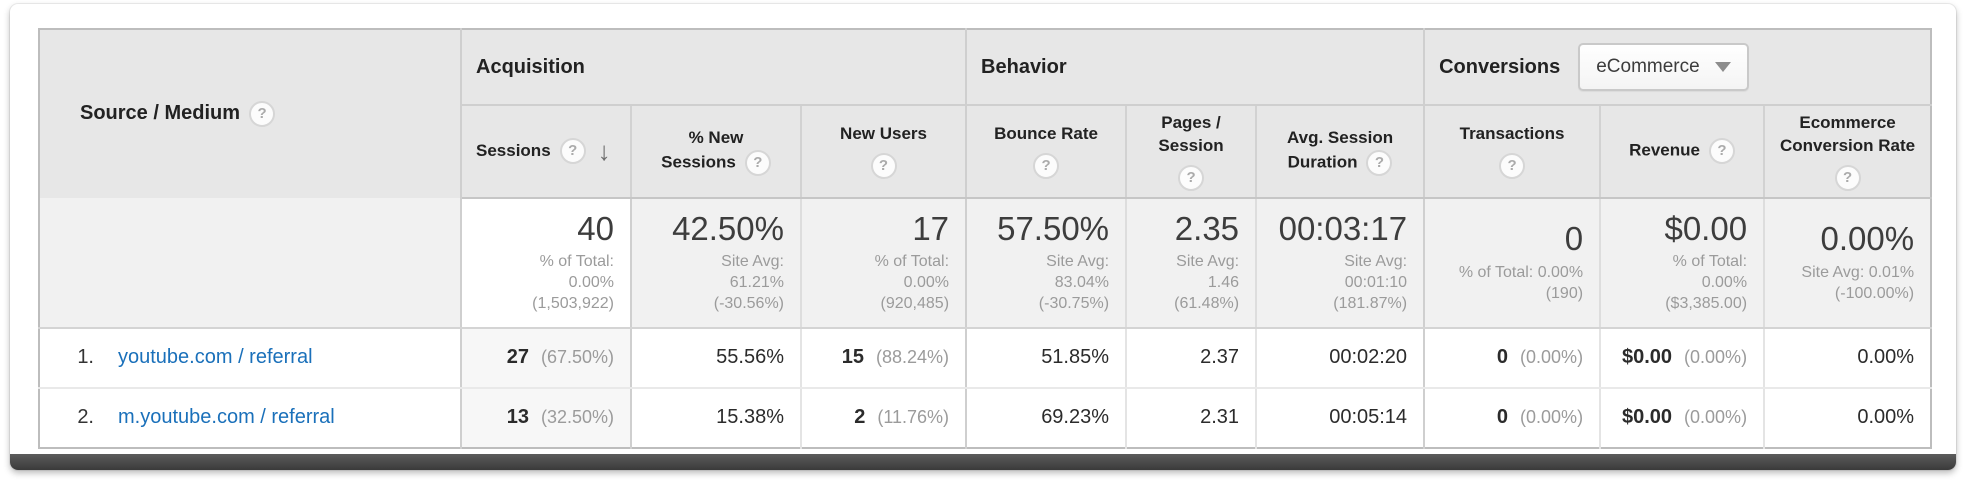 This screenshot has width=1966, height=482. Describe the element at coordinates (1500, 66) in the screenshot. I see `group-label: Conversions` at that location.